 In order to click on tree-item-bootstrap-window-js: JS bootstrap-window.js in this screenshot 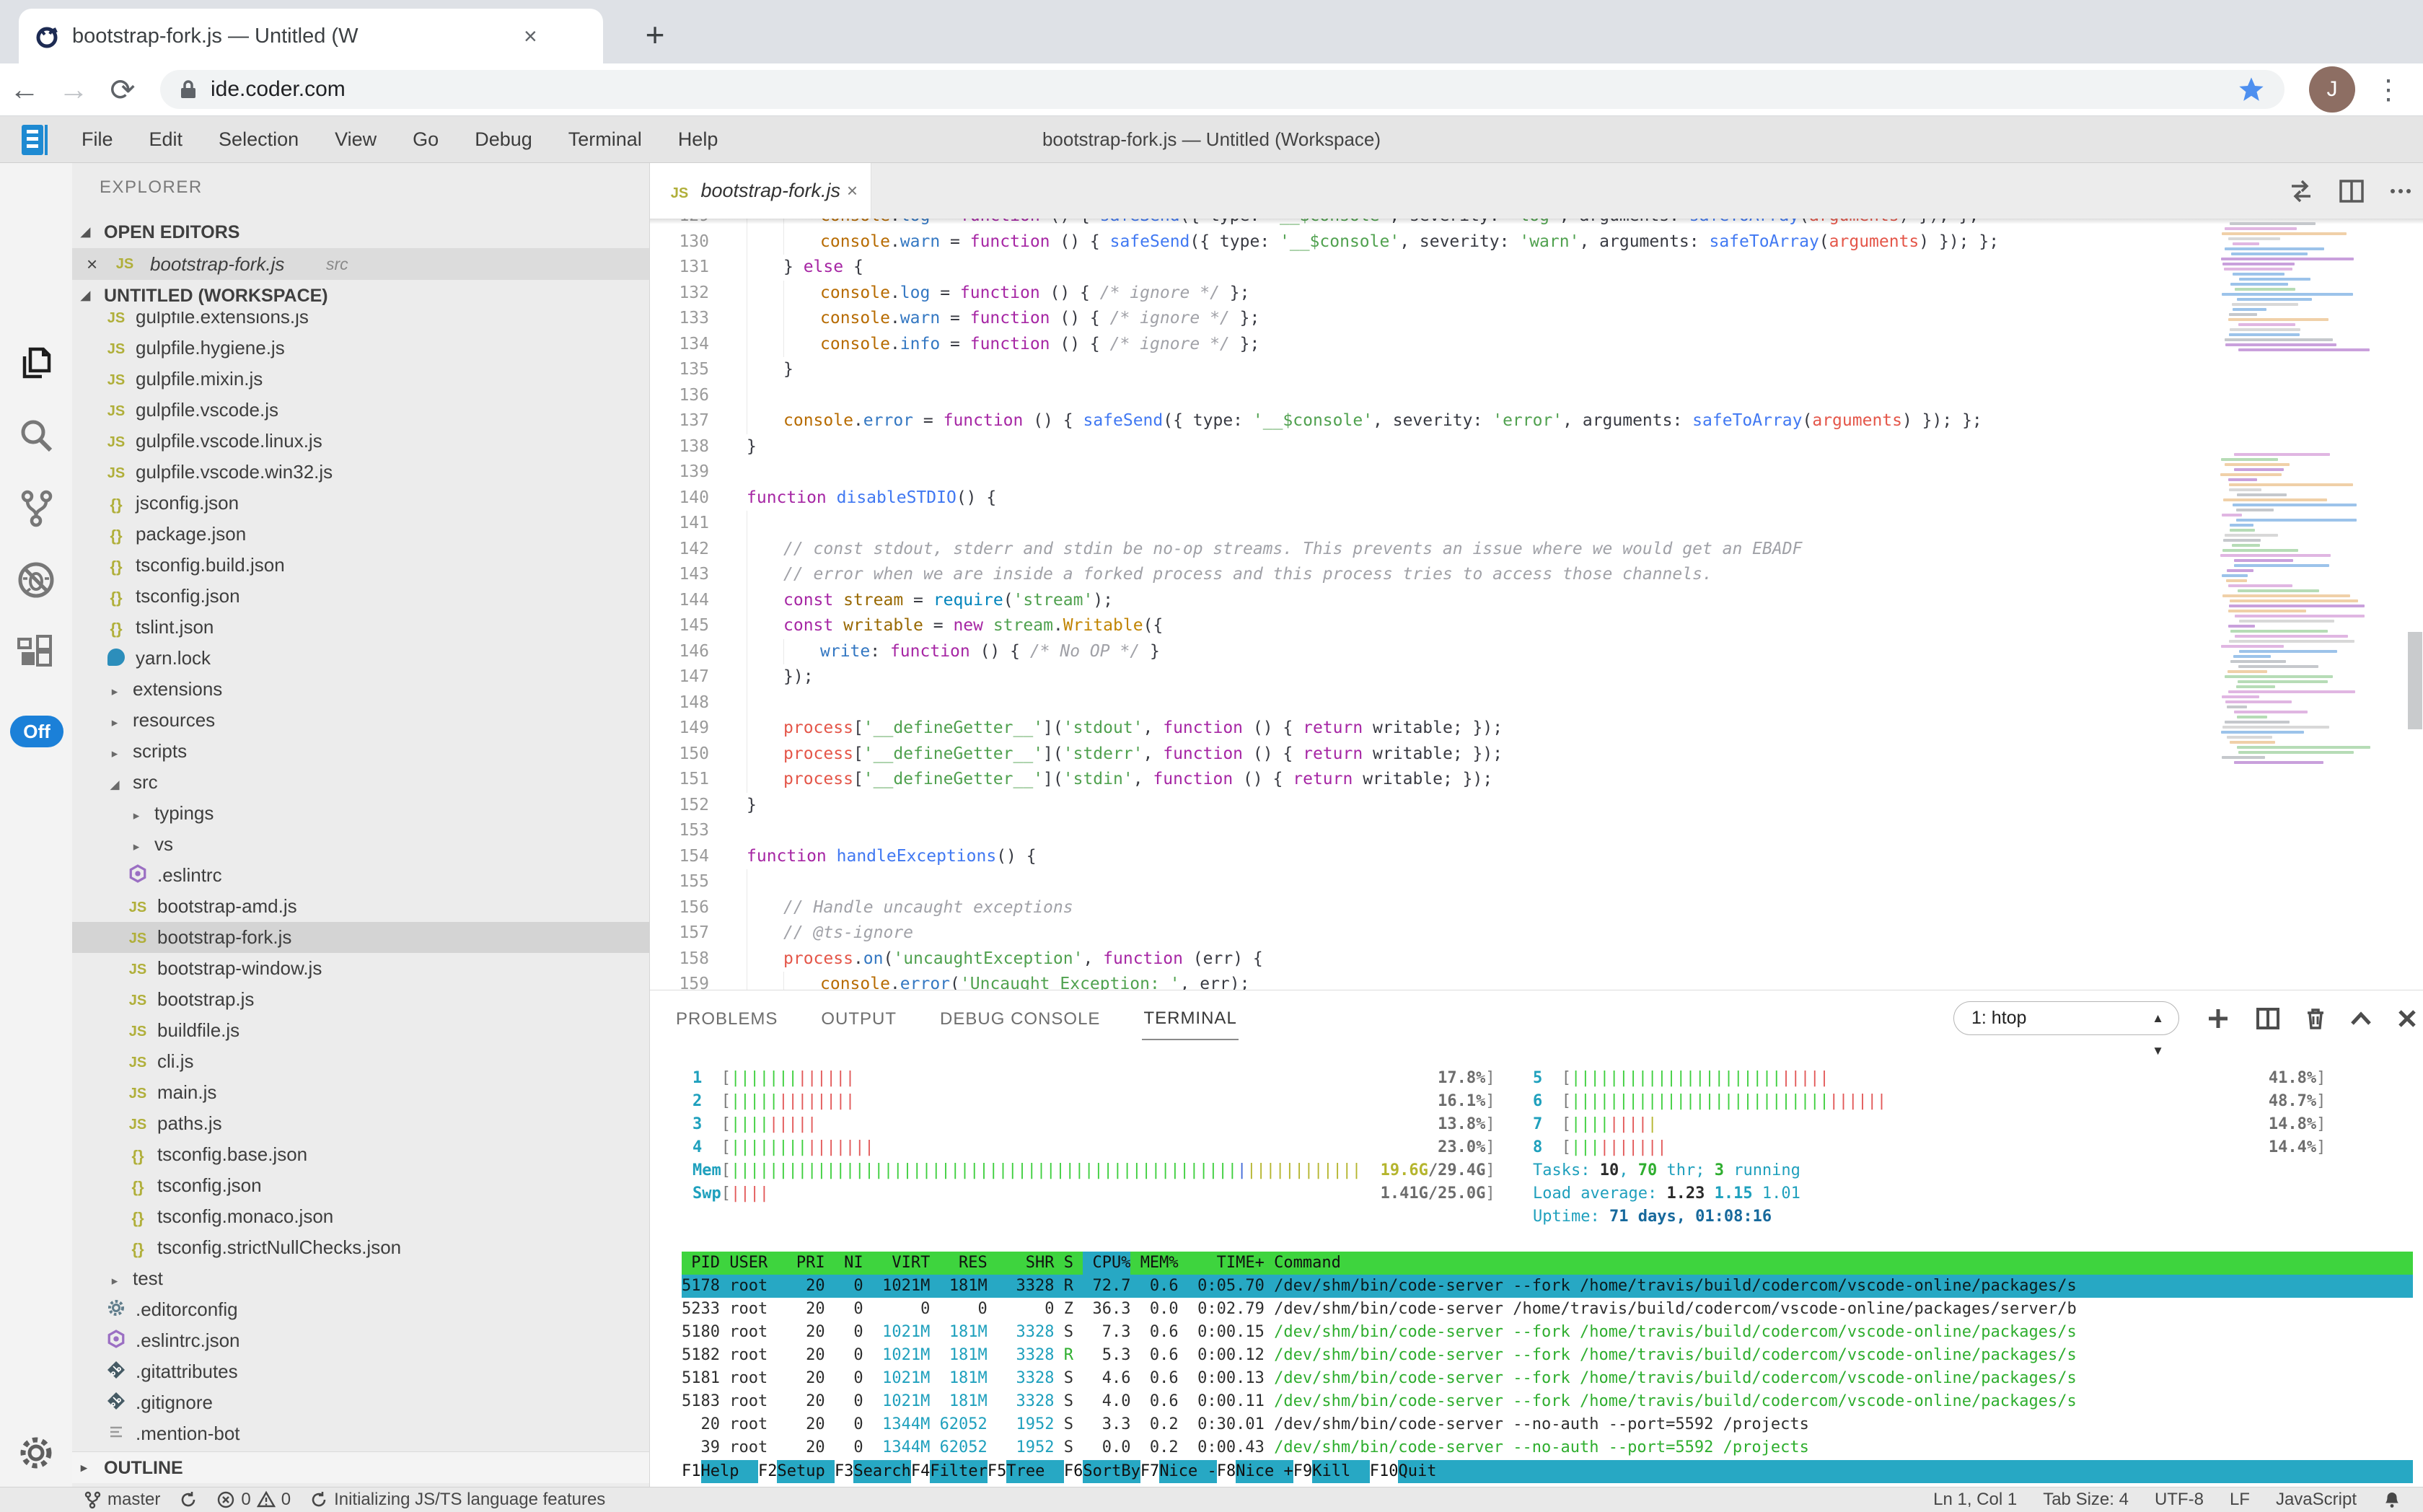, I will do `click(360, 969)`.